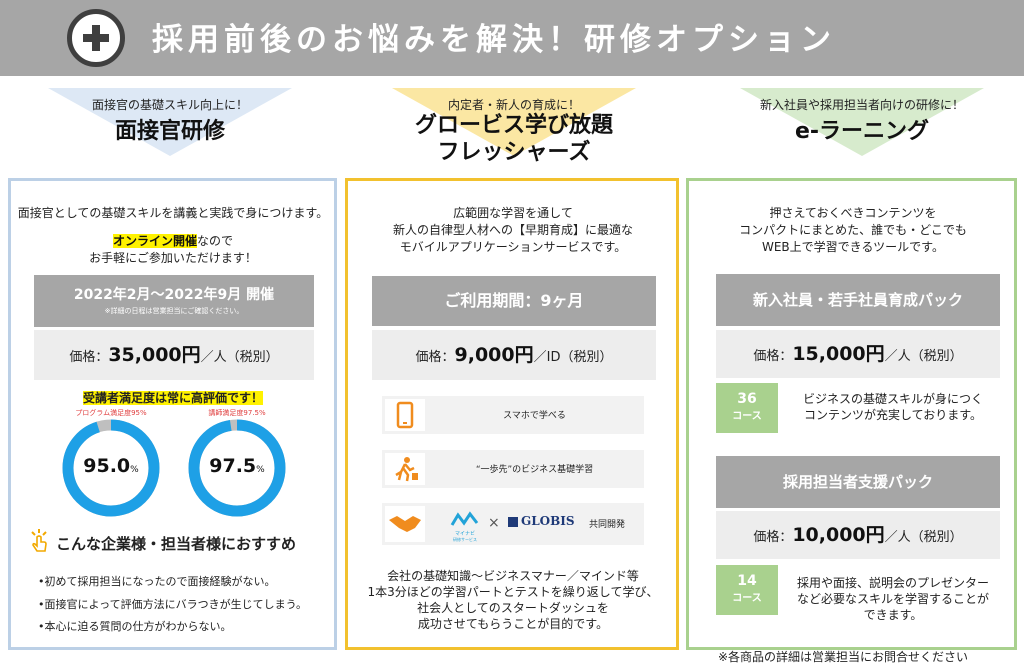  I want to click on col1-price: 35,000円, so click(154, 355).